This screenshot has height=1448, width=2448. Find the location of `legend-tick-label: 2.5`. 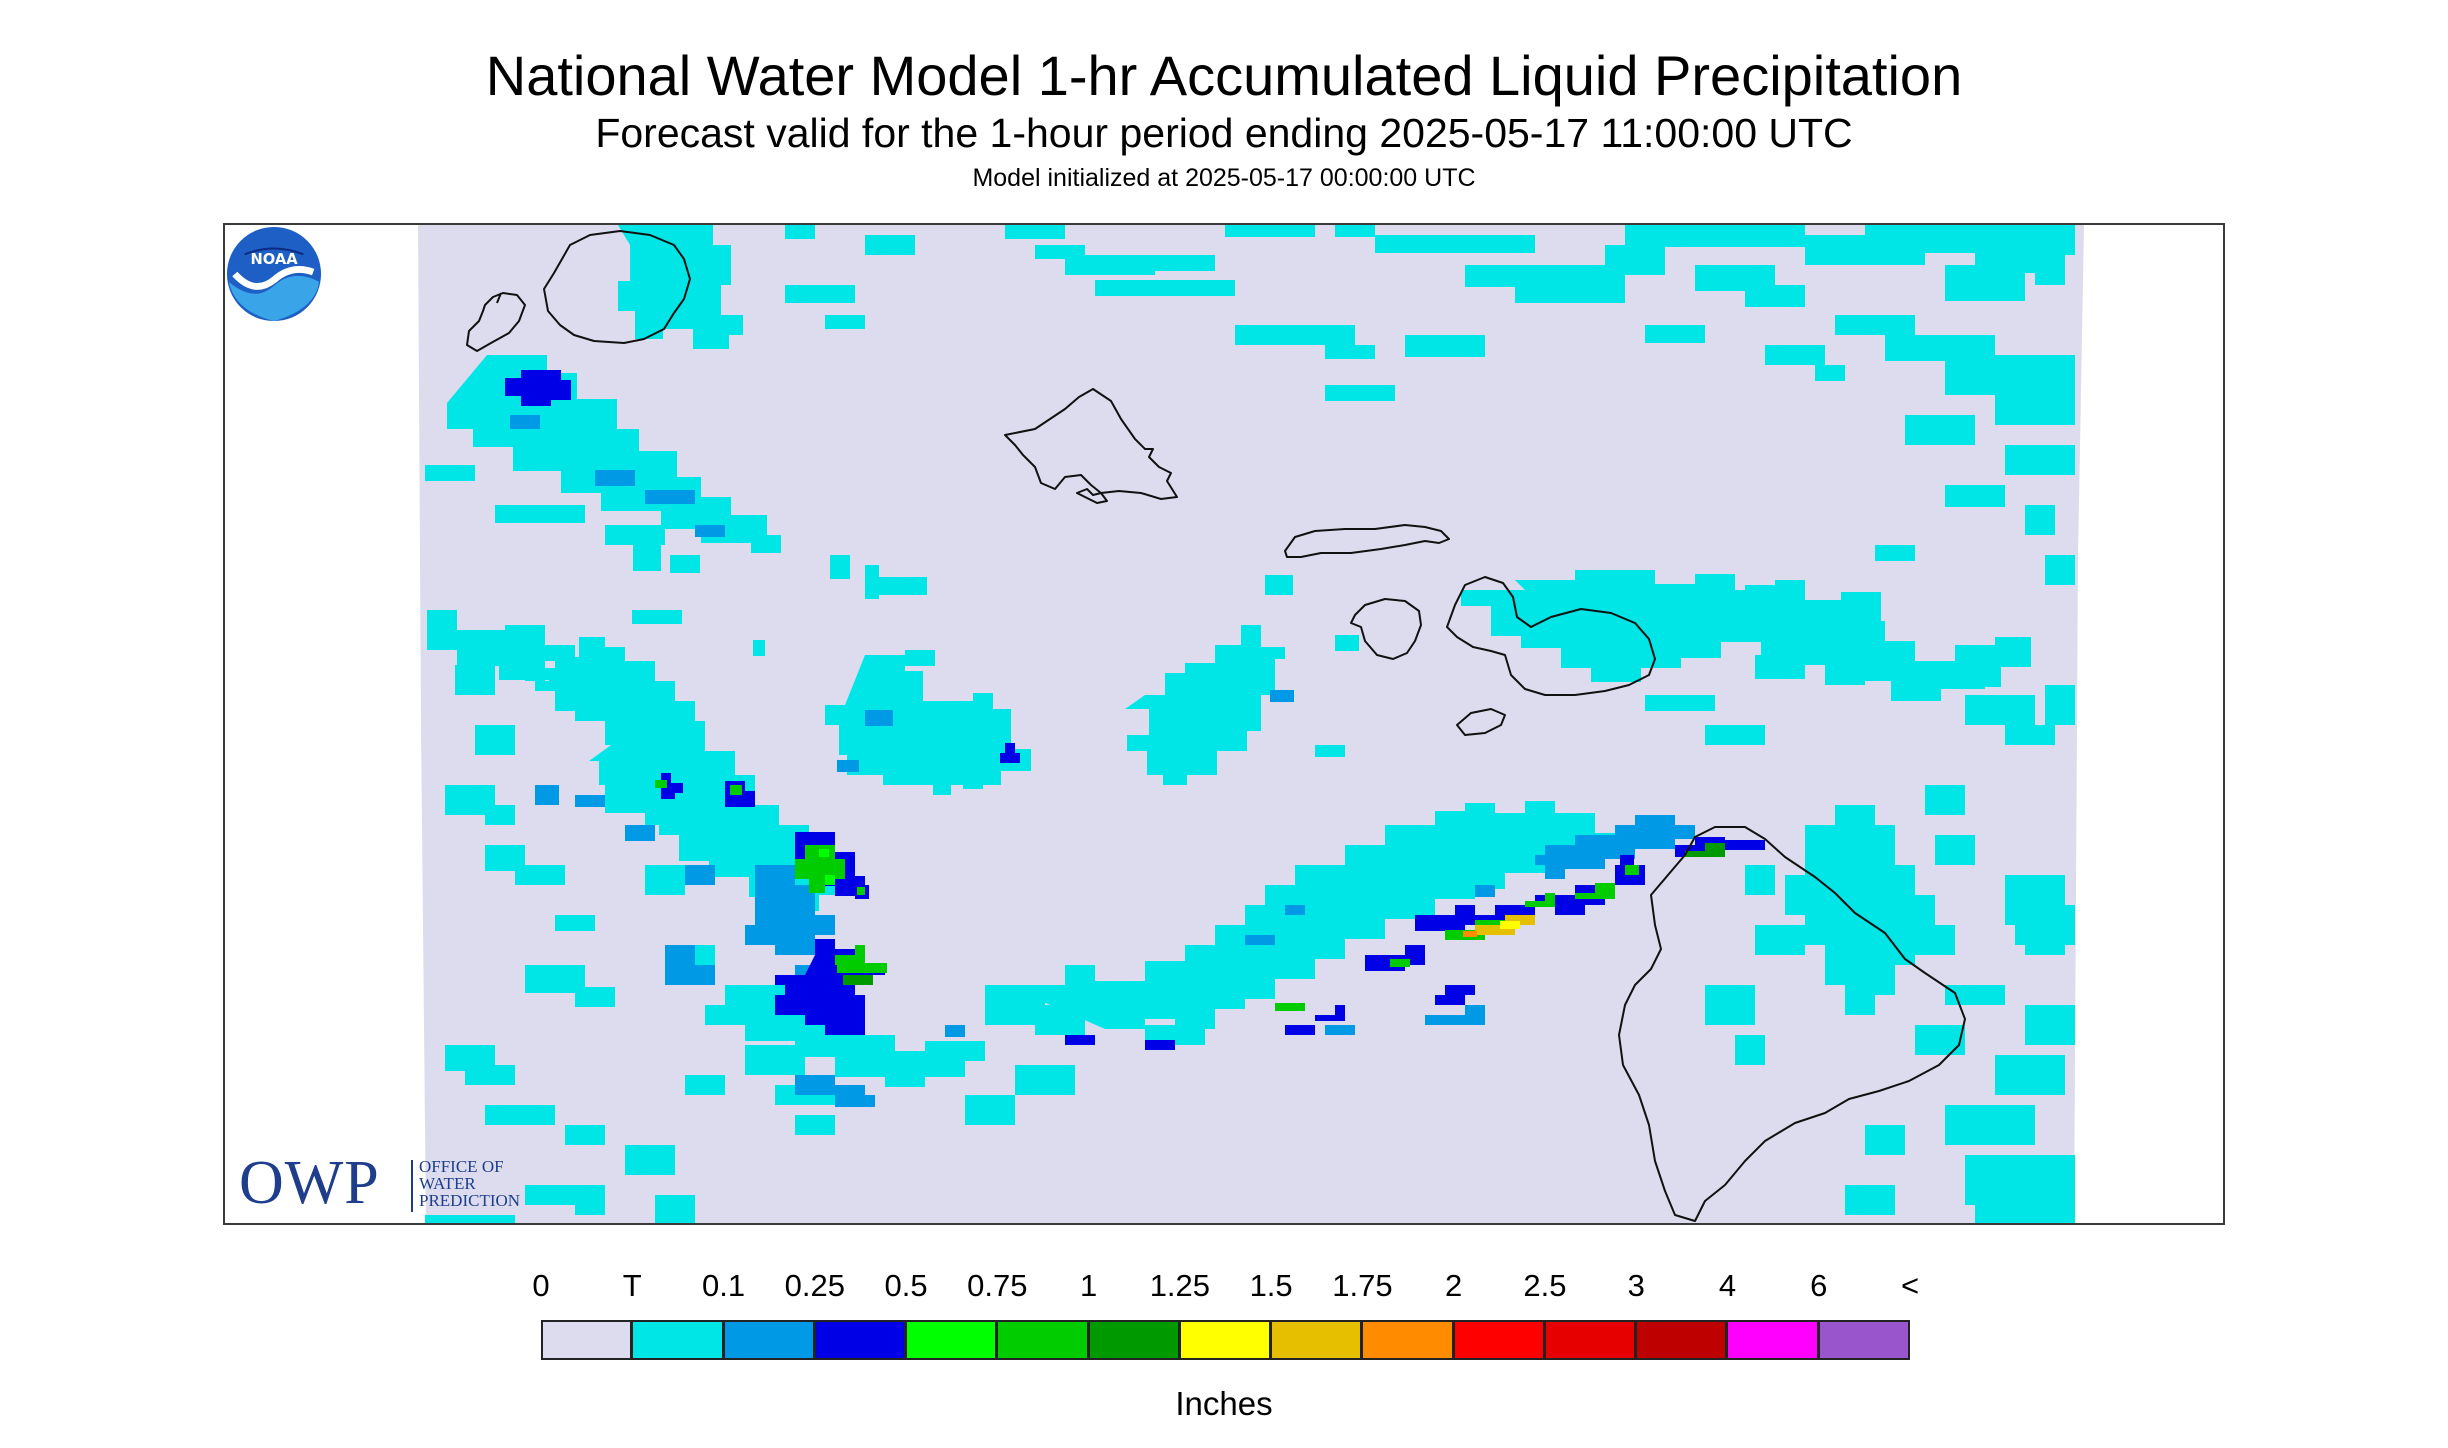

legend-tick-label: 2.5 is located at coordinates (1545, 1285).